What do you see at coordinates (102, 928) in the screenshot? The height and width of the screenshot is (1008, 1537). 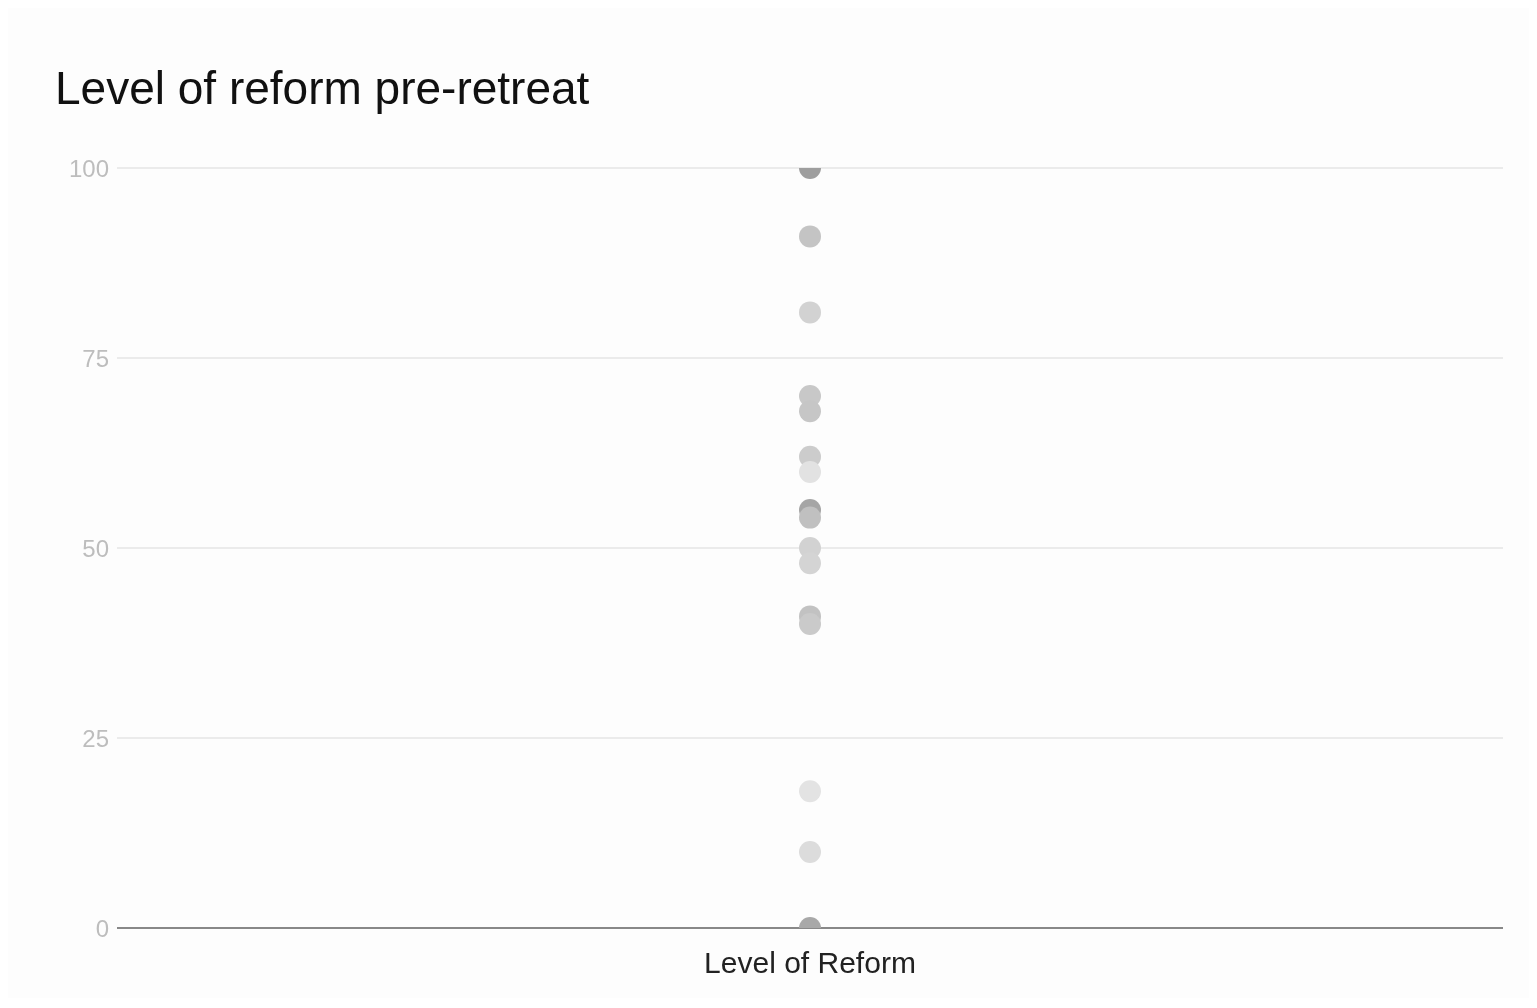 I see `y-tick-label: 0` at bounding box center [102, 928].